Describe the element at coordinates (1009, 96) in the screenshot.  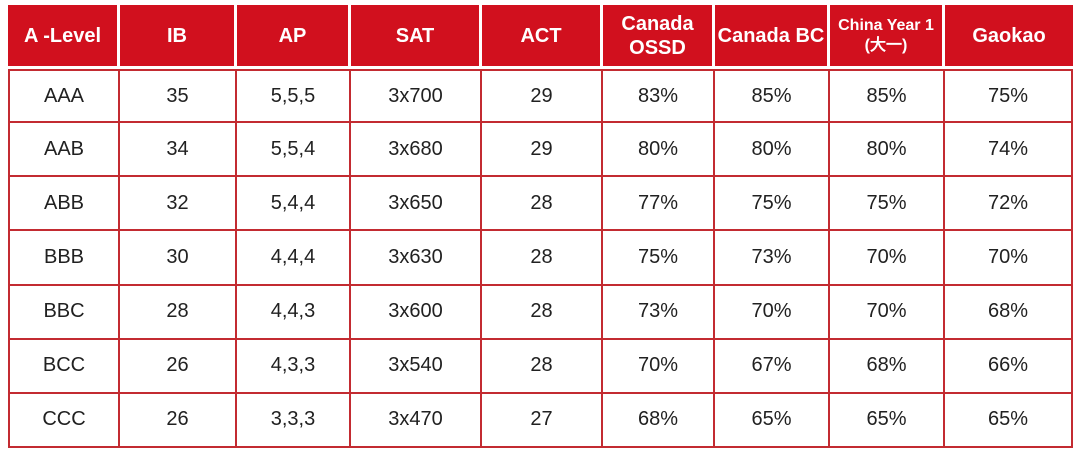
I see `cell-gaokao: 75%` at that location.